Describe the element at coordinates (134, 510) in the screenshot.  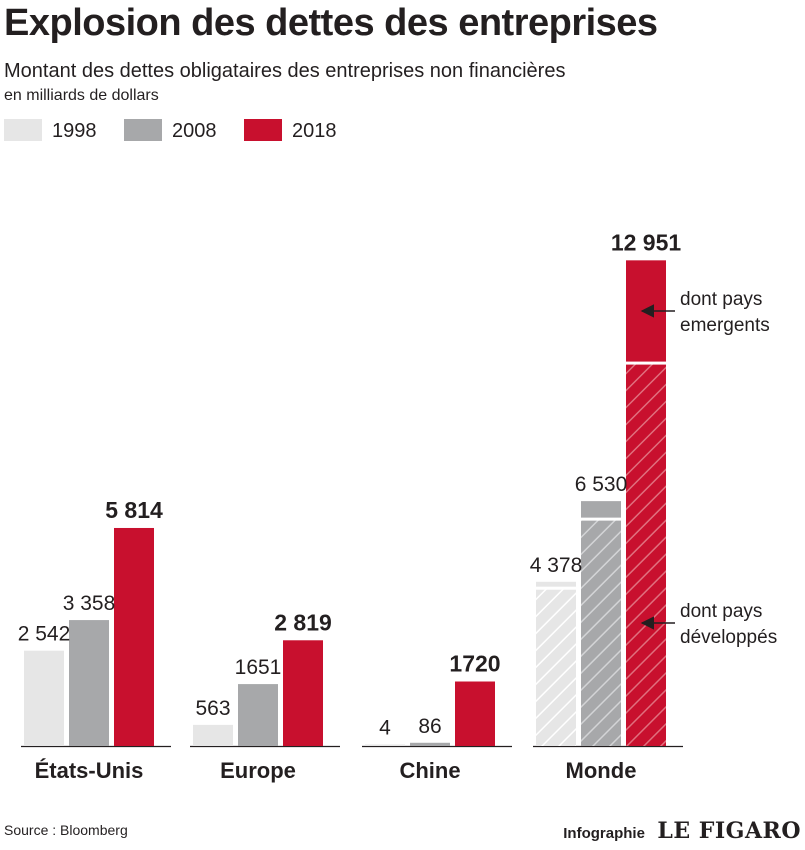
I see `value-label-0-2018: 5 814` at that location.